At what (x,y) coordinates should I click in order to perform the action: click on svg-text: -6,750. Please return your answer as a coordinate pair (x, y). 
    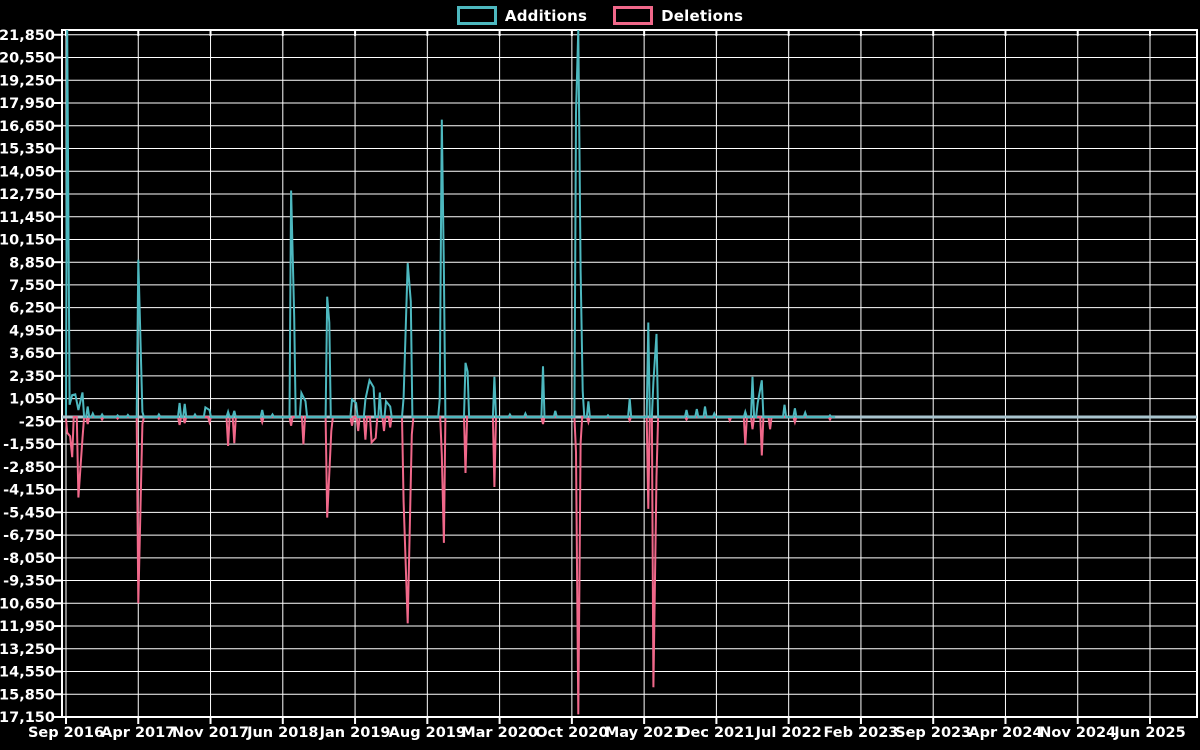
    Looking at the image, I should click on (29, 536).